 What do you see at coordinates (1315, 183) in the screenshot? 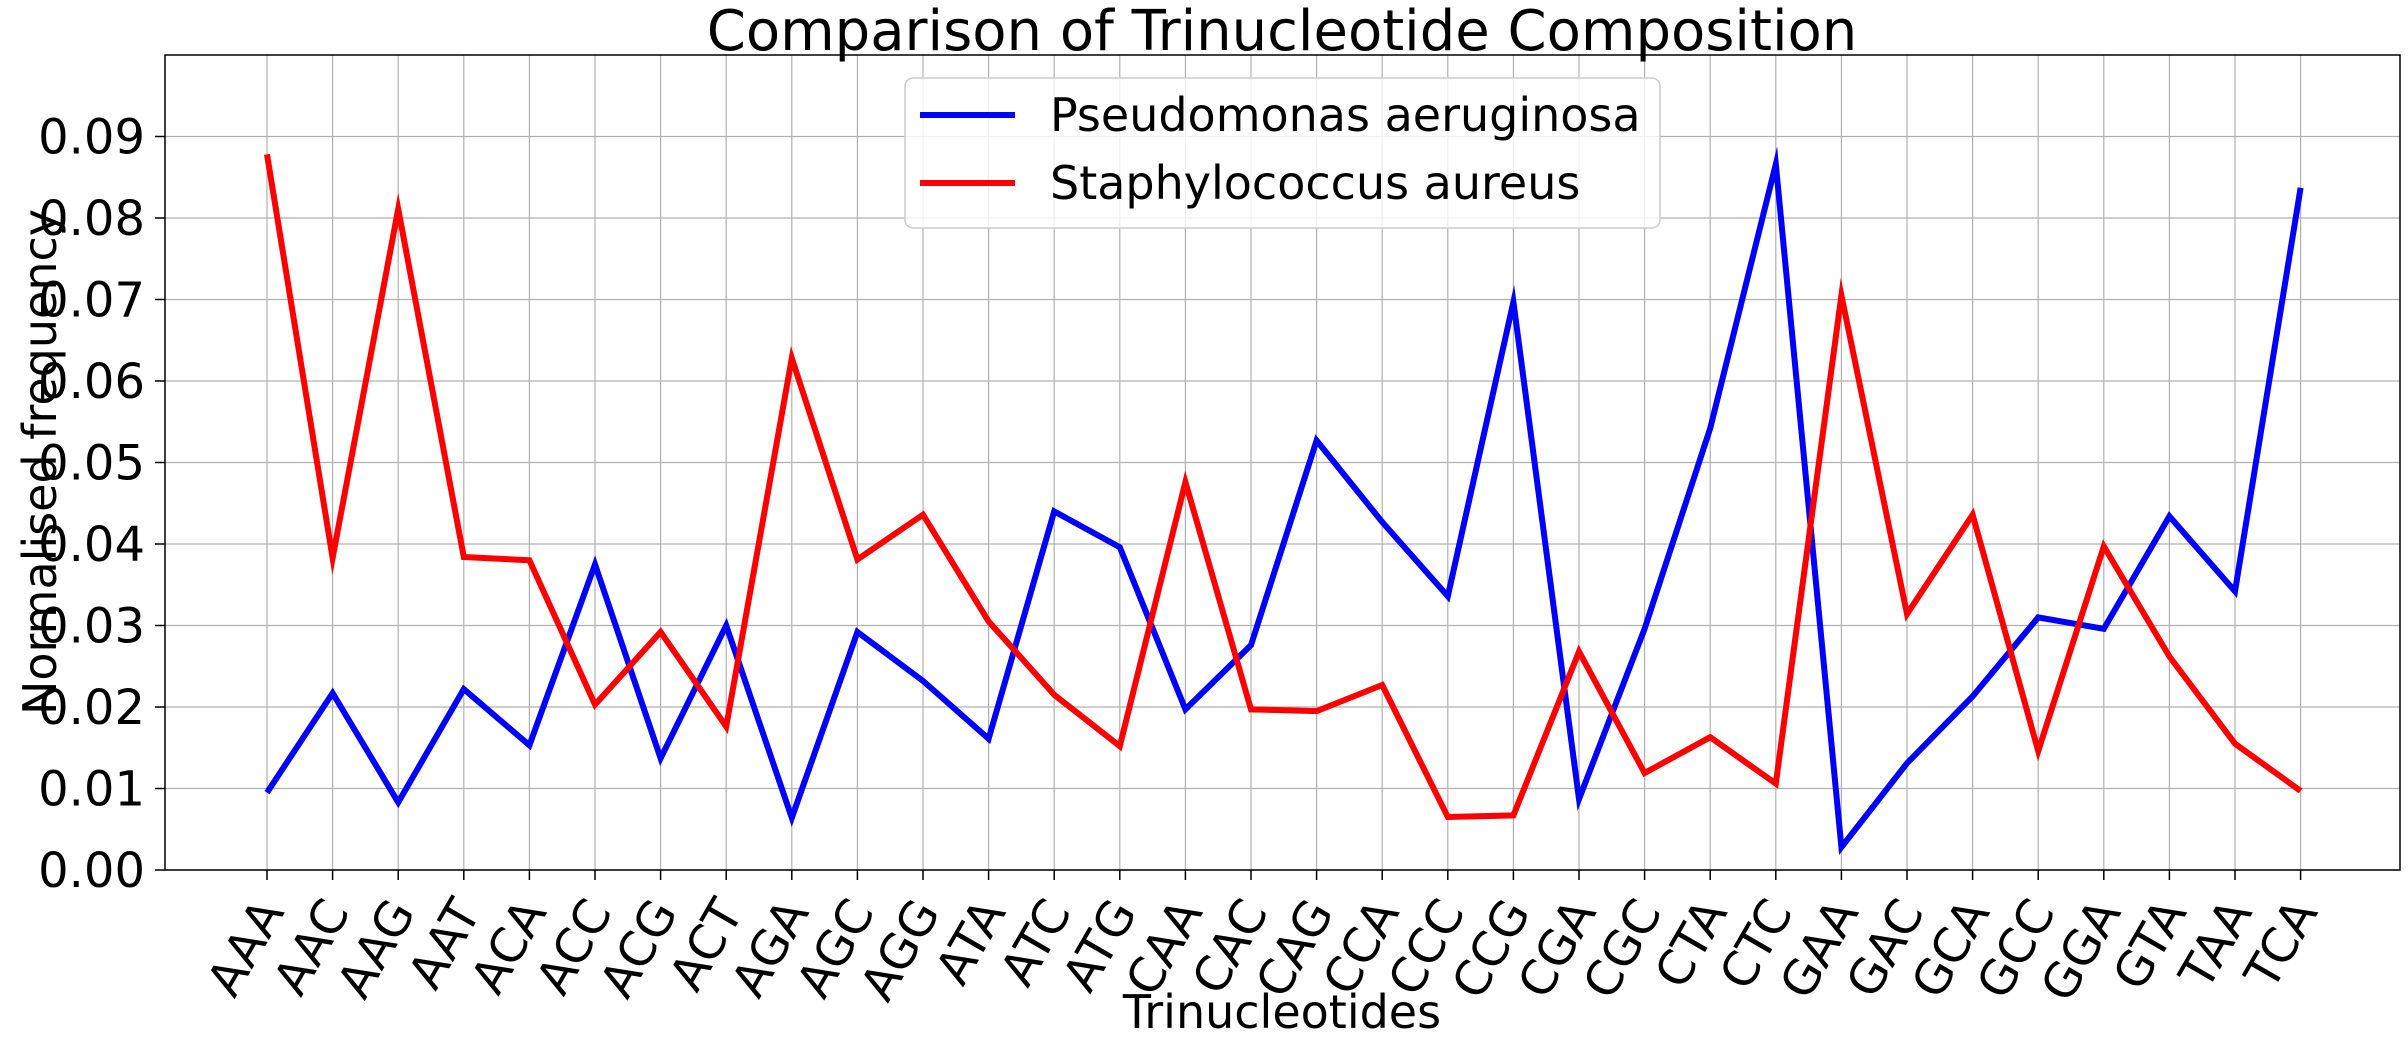
I see `legend-label-staphylococcus: Staphylococcus aureus` at bounding box center [1315, 183].